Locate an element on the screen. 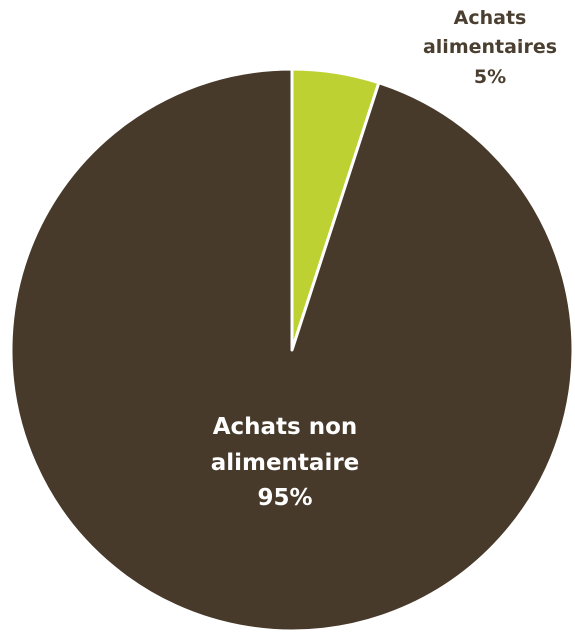  slice-label: Achats non alimentaire 95% is located at coordinates (285, 463).